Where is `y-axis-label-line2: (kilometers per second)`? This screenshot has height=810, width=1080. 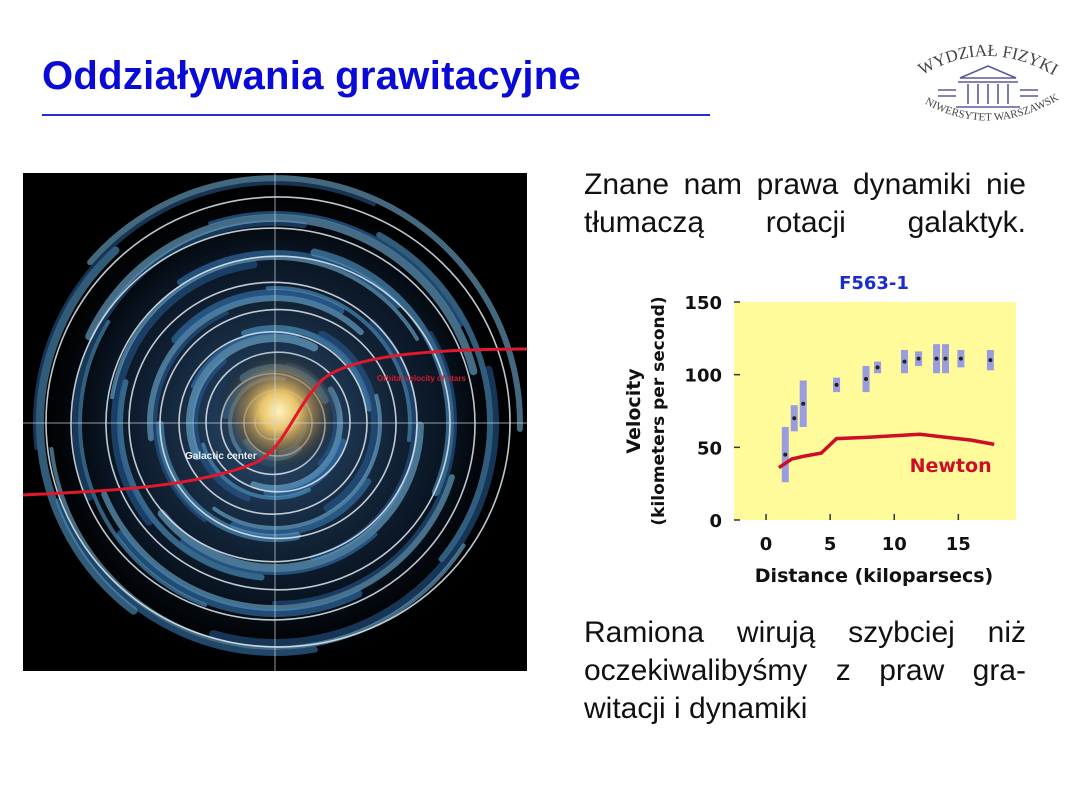
y-axis-label-line2: (kilometers per second) is located at coordinates (659, 410).